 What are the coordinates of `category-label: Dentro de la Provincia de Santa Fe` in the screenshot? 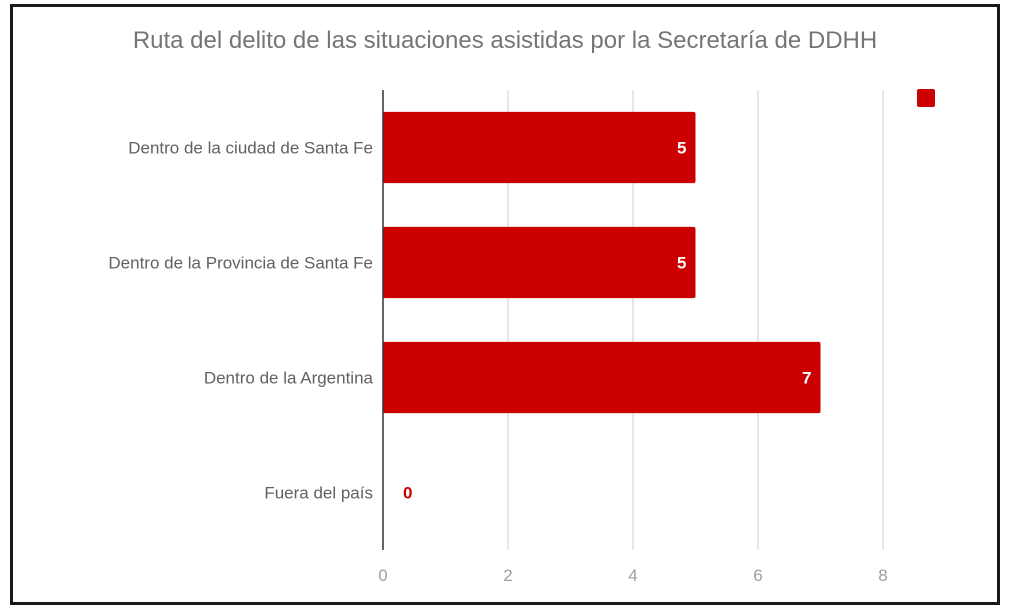 It's located at (240, 263).